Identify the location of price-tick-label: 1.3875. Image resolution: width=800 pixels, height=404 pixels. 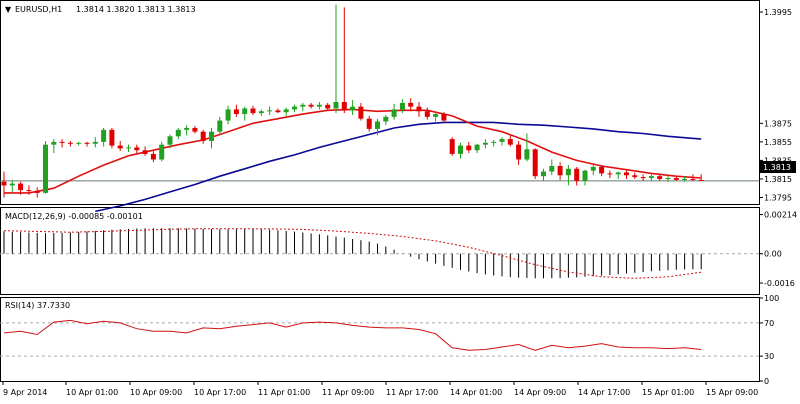
(778, 123).